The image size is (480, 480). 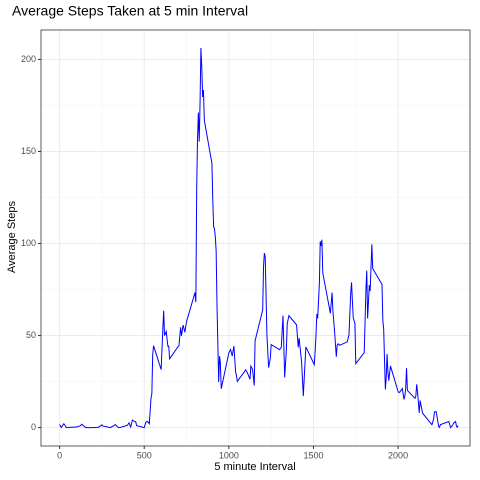 What do you see at coordinates (254, 467) in the screenshot?
I see `x-axis-label: 5 minute Interval` at bounding box center [254, 467].